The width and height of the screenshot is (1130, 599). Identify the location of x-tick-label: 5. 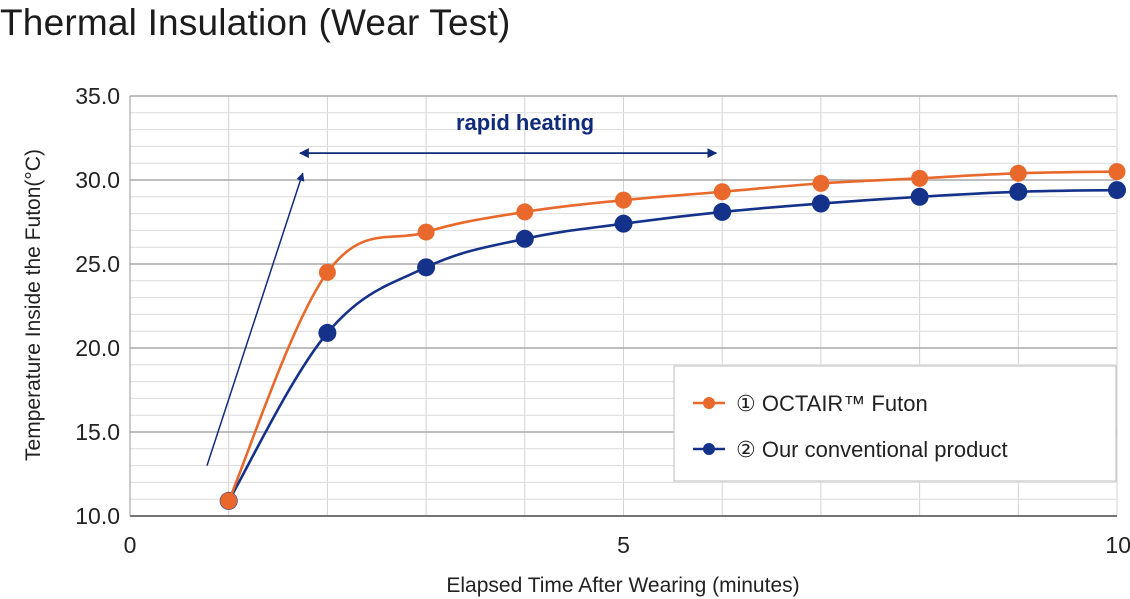
(623, 545).